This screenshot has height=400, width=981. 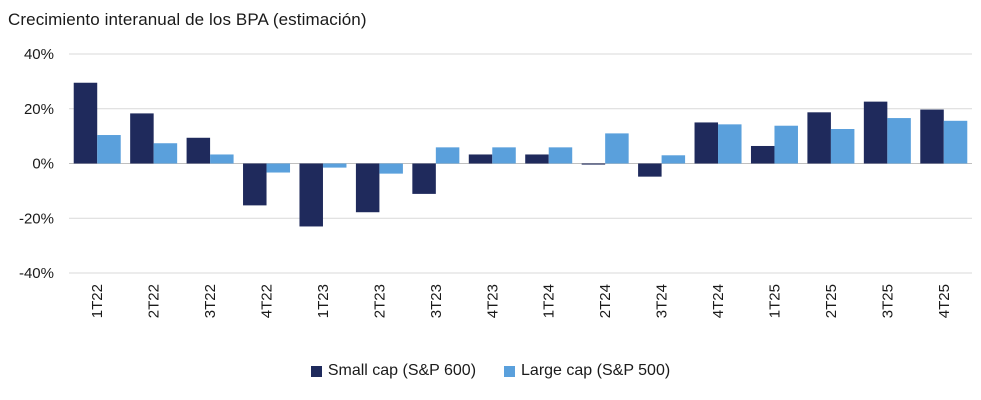 I want to click on bar-small-cap-2T25, so click(x=819, y=138).